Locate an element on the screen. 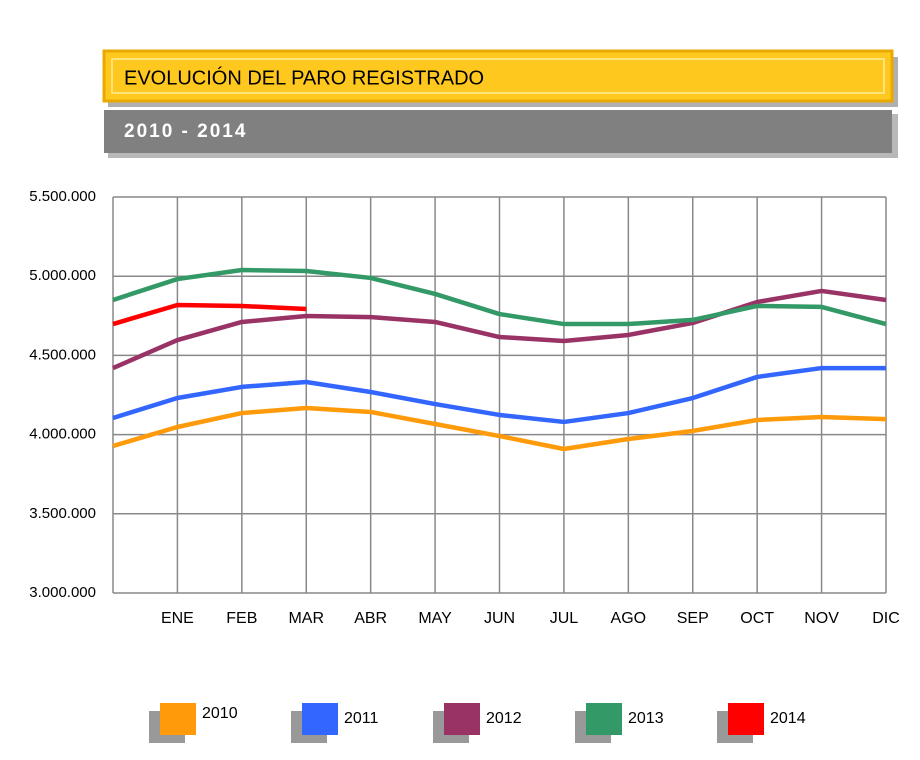 This screenshot has height=760, width=920. x-tick-label: MAY is located at coordinates (435, 618).